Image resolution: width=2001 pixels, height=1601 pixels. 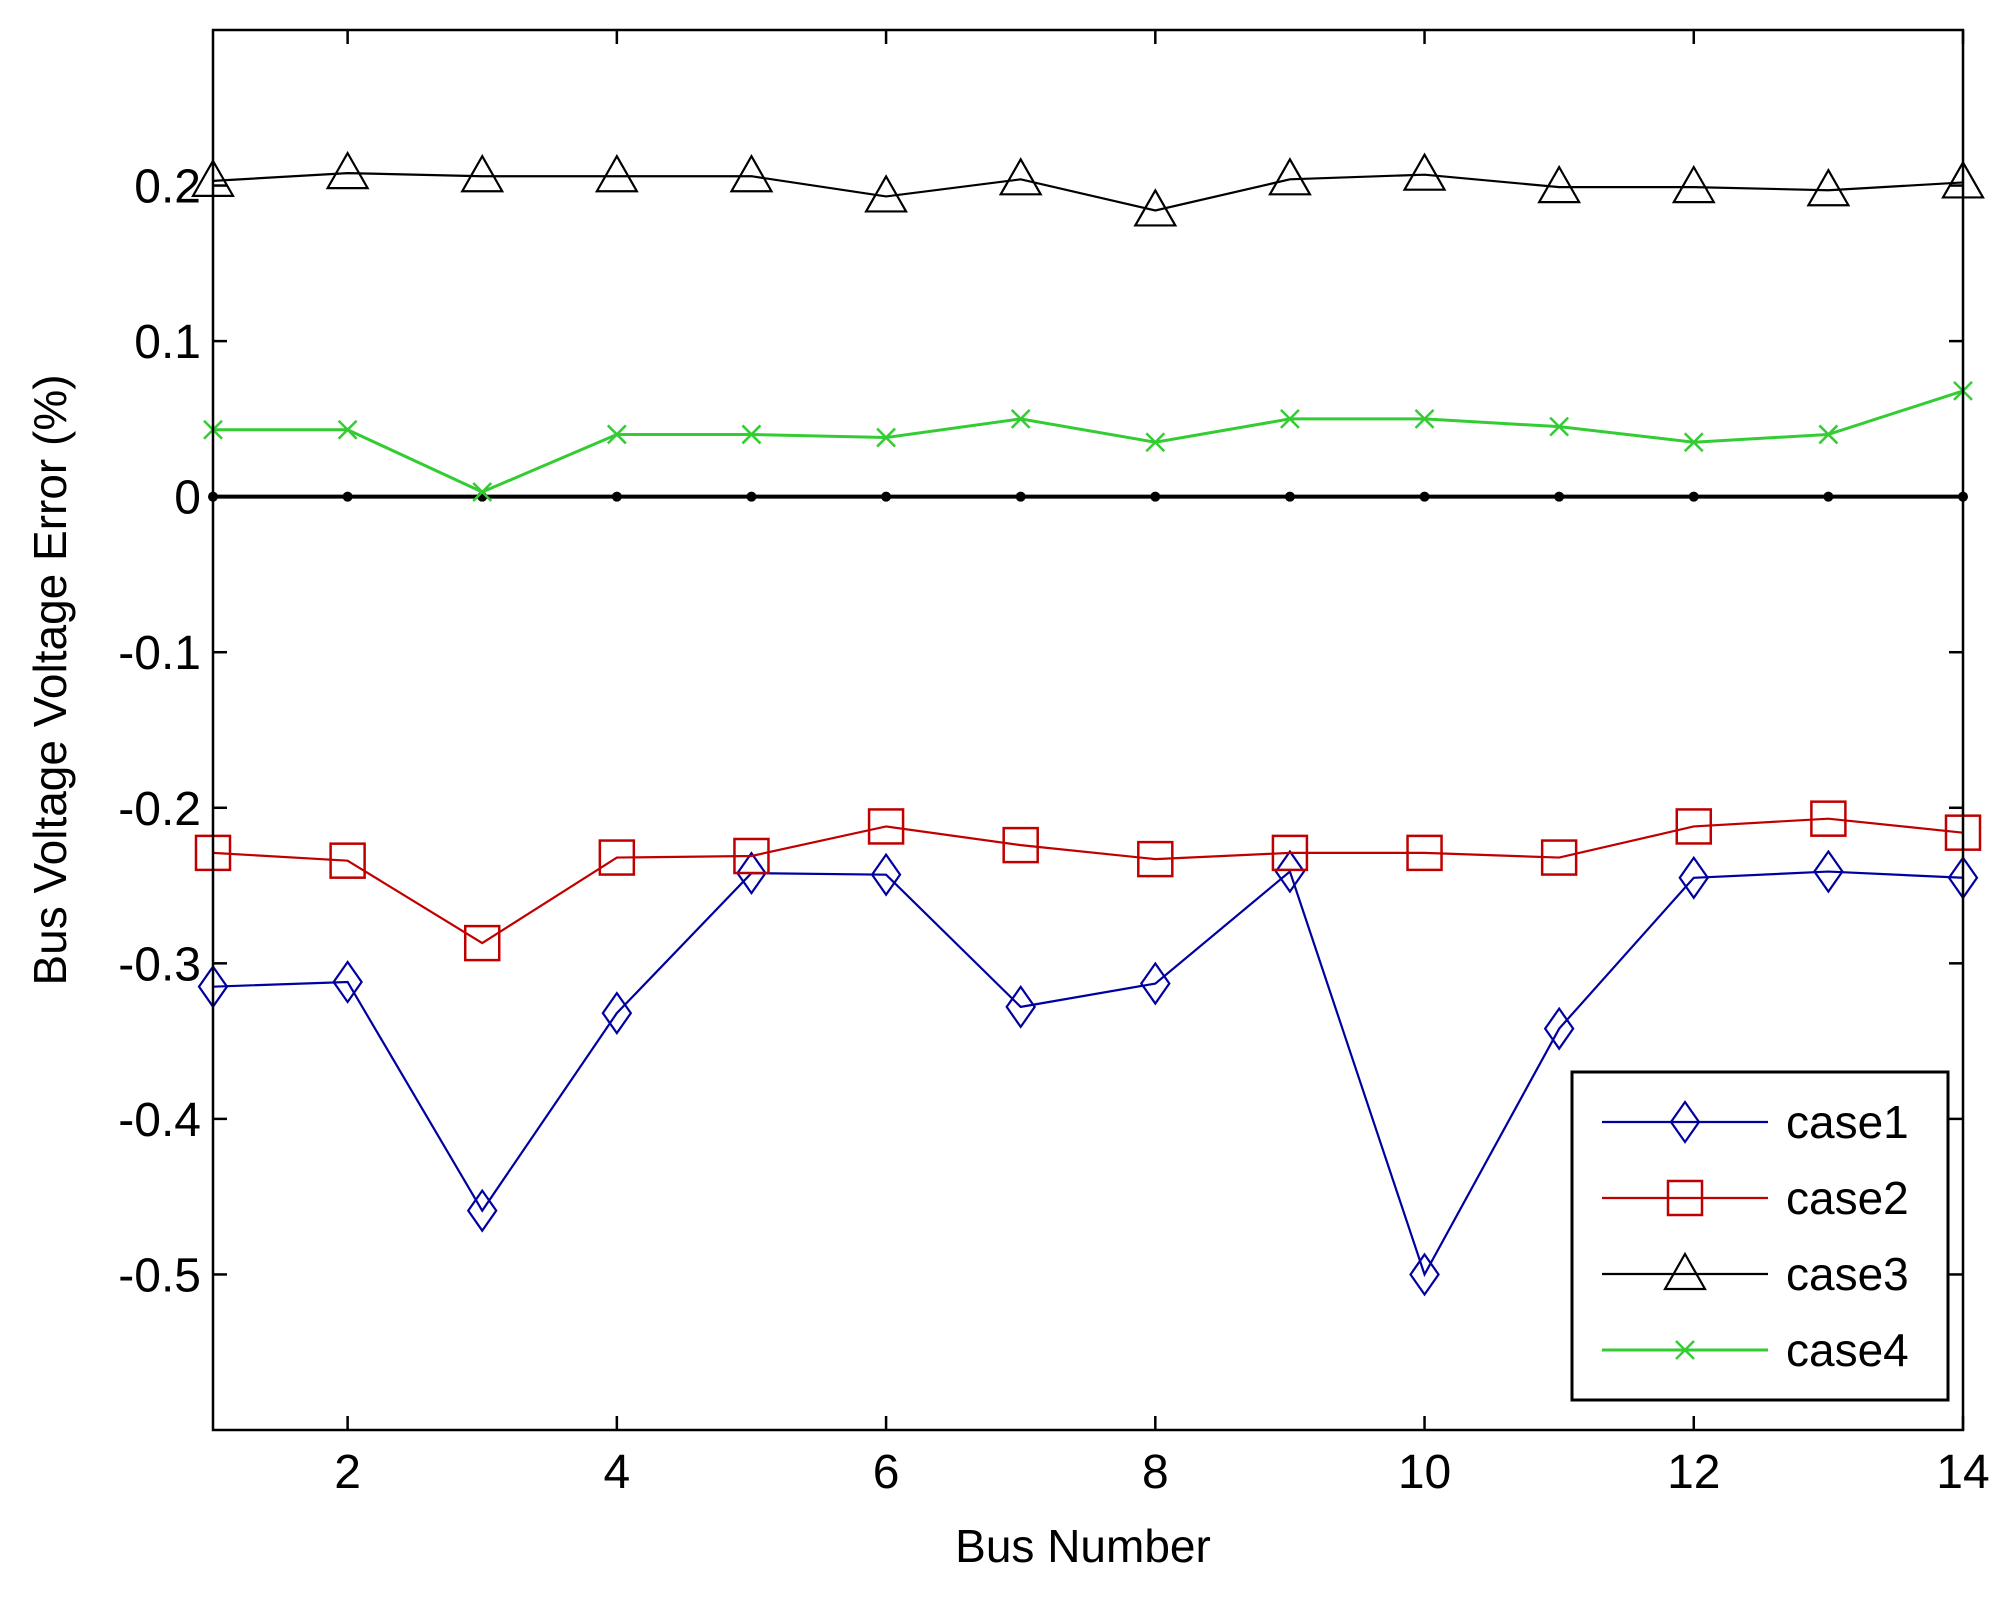 I want to click on series-line-case3, so click(x=1088, y=192).